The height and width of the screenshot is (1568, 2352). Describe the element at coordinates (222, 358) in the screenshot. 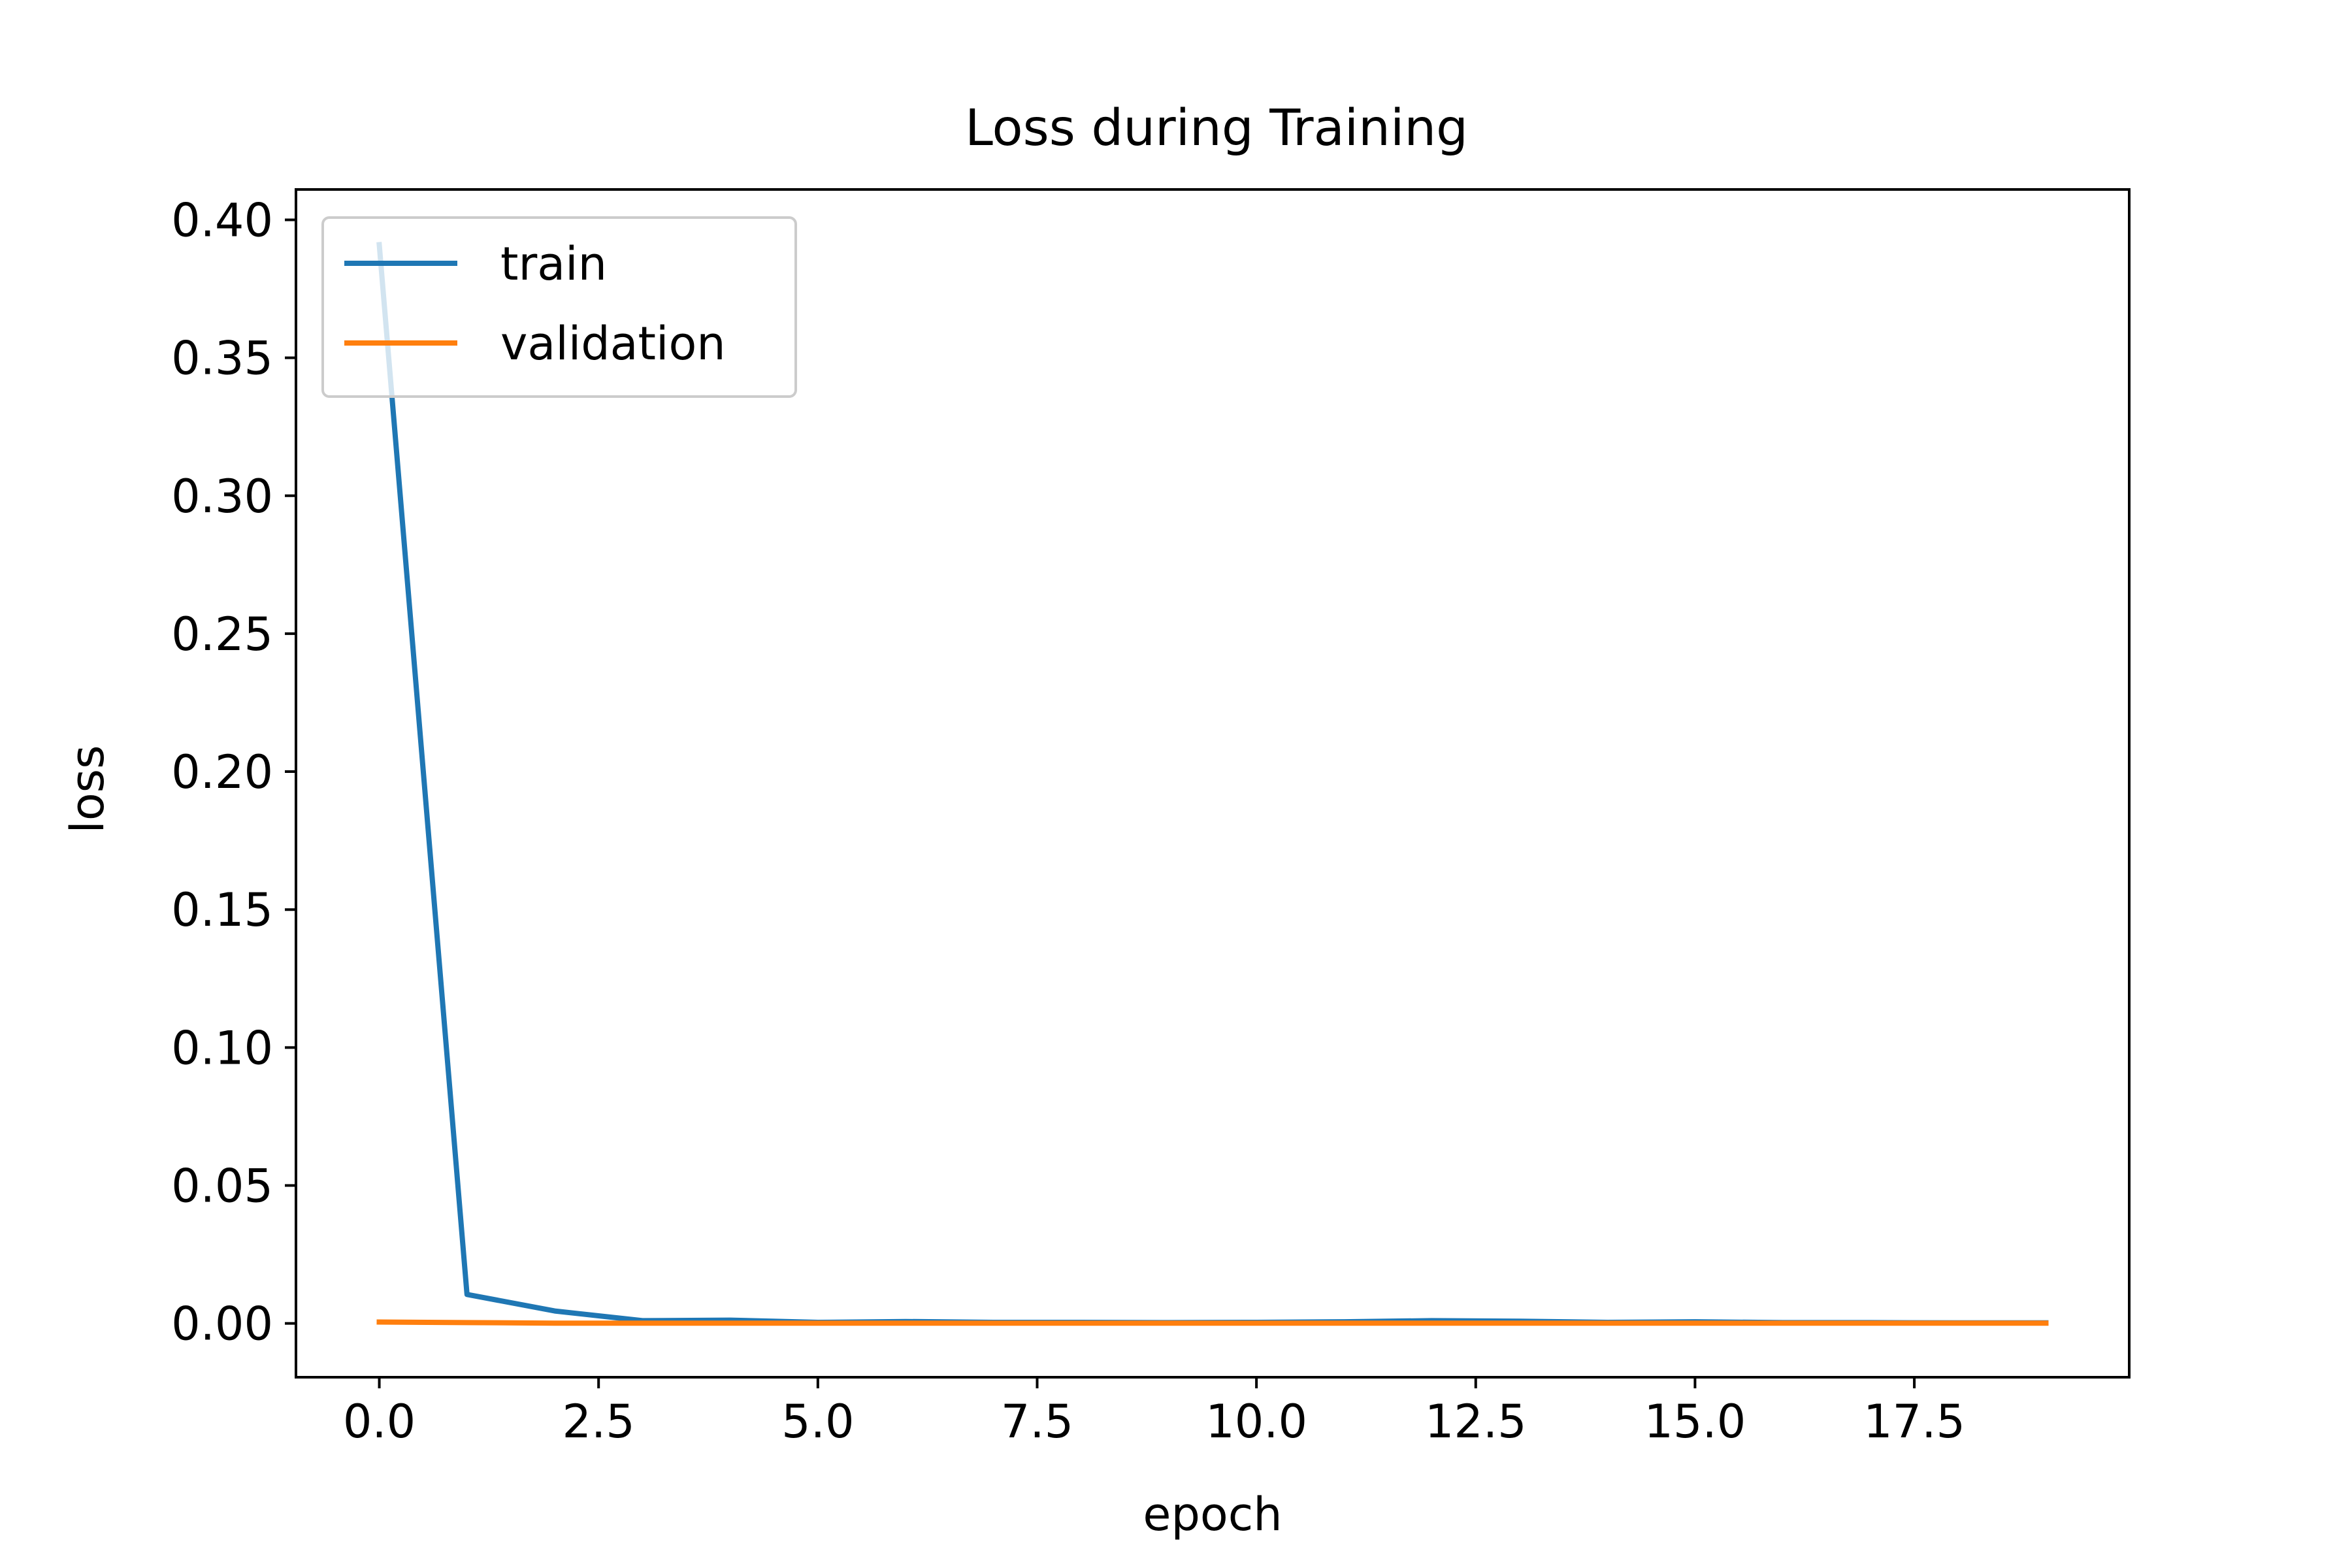

I see `y-tick-label: 0.35` at that location.